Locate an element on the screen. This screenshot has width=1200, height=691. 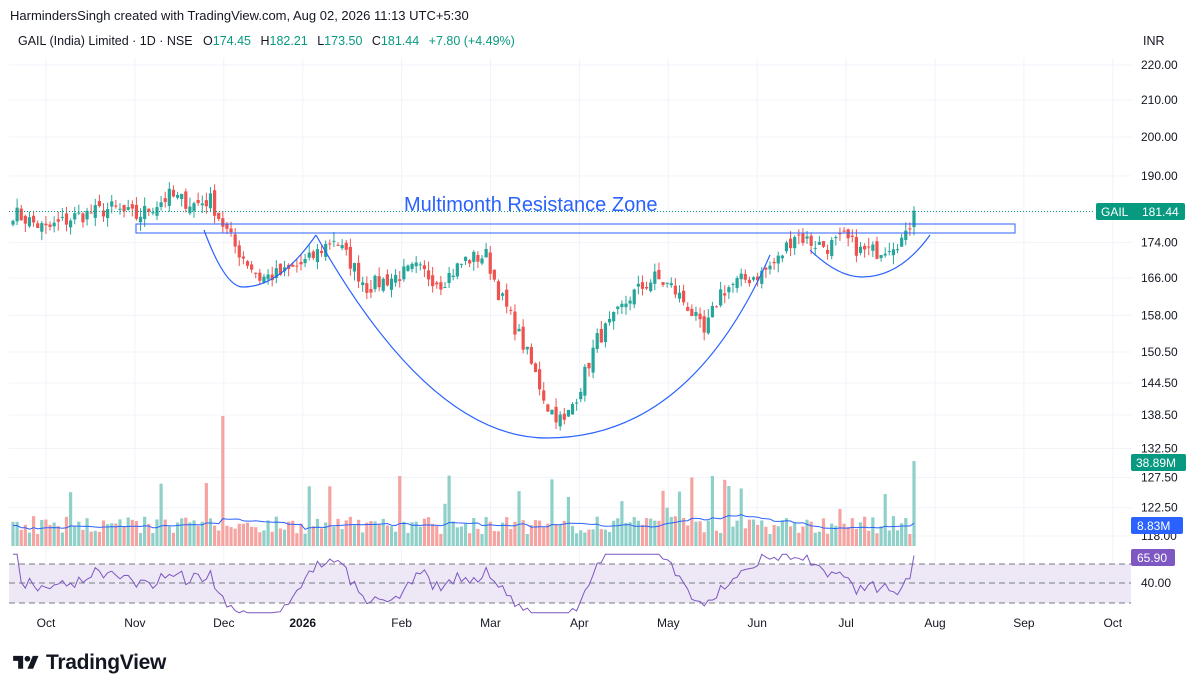
svg-text: 38.89M is located at coordinates (1156, 463).